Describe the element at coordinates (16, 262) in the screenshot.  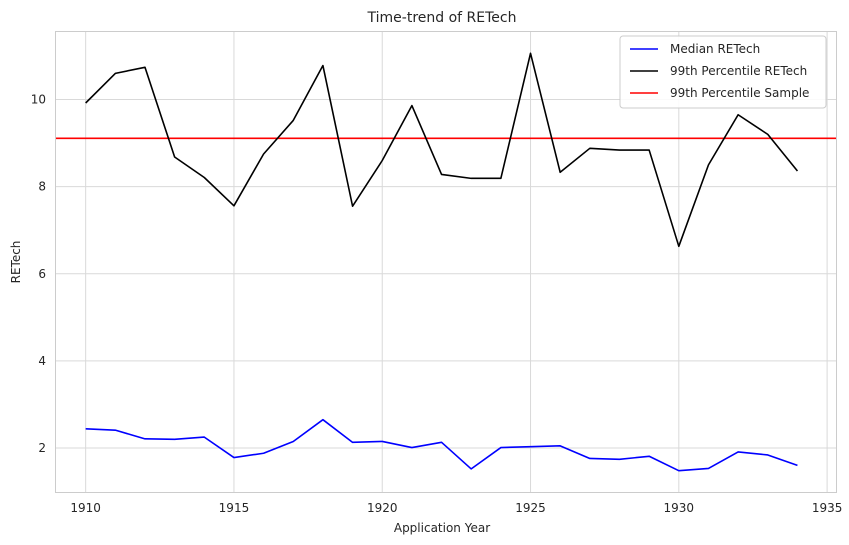
I see `y-axis-label: RETech` at that location.